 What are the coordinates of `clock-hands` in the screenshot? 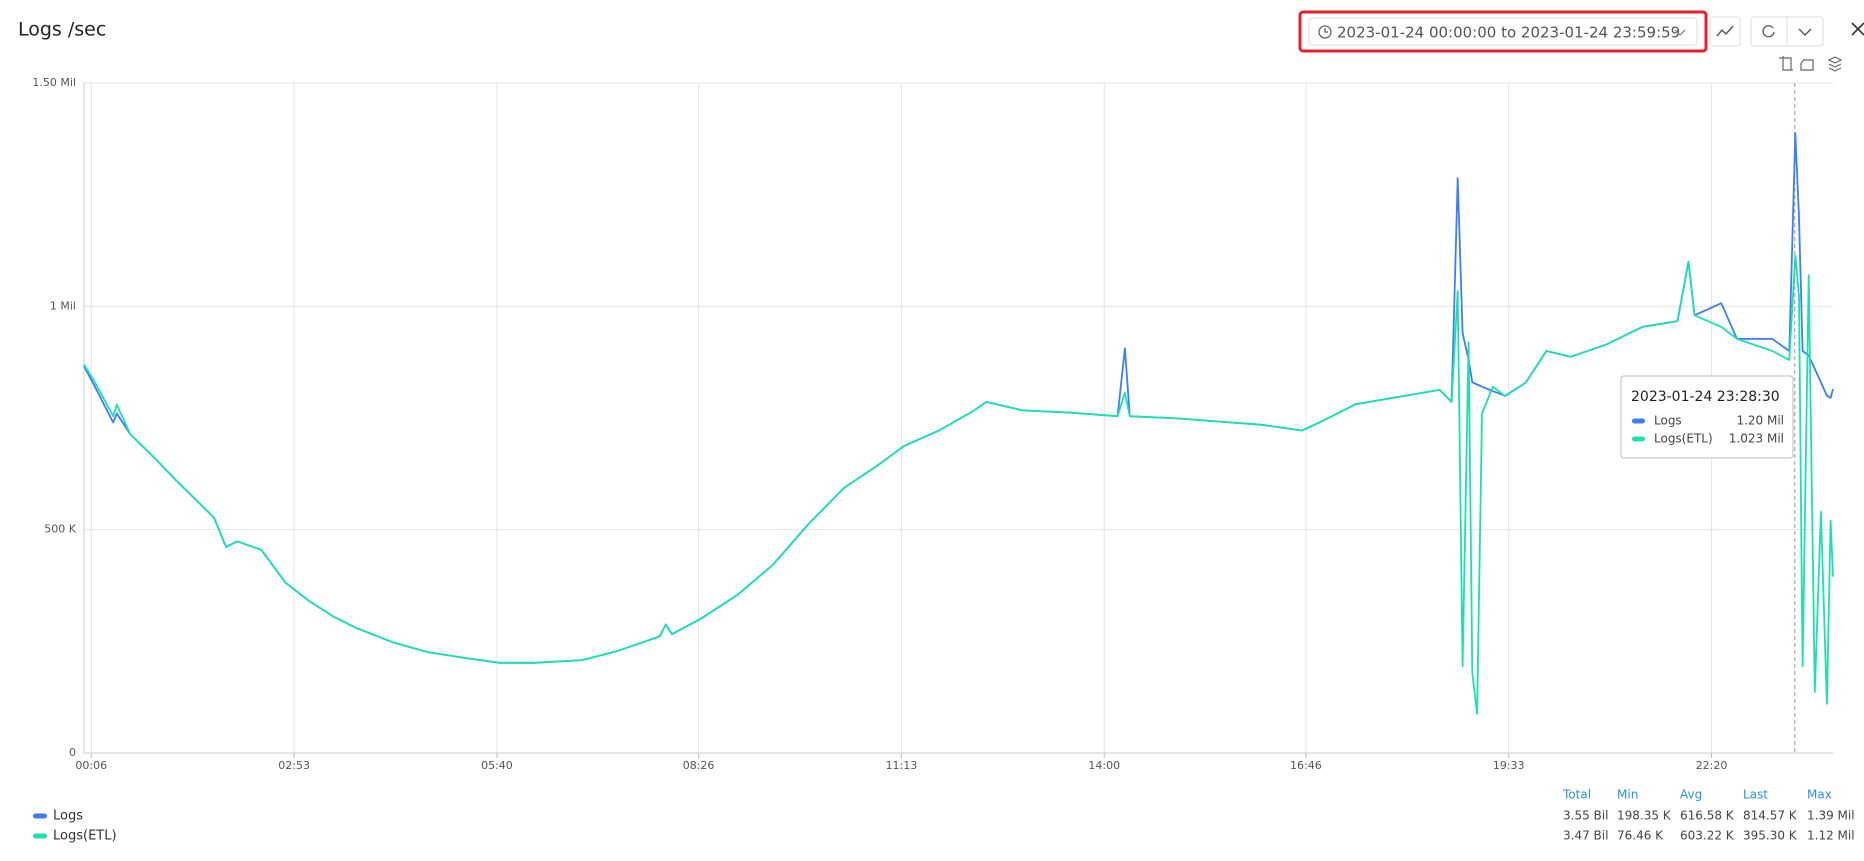 It's located at (1326, 30).